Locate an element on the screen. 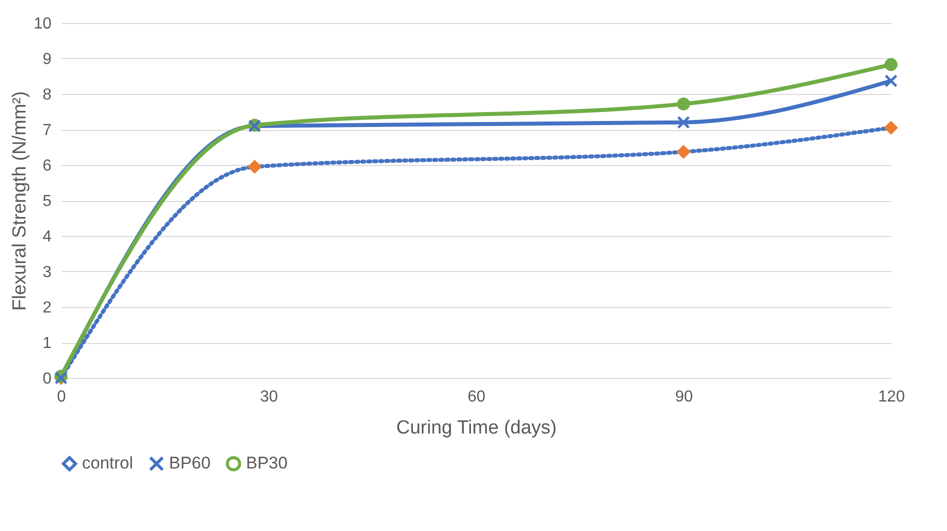 The height and width of the screenshot is (531, 947). legend-label: BP30 is located at coordinates (267, 463).